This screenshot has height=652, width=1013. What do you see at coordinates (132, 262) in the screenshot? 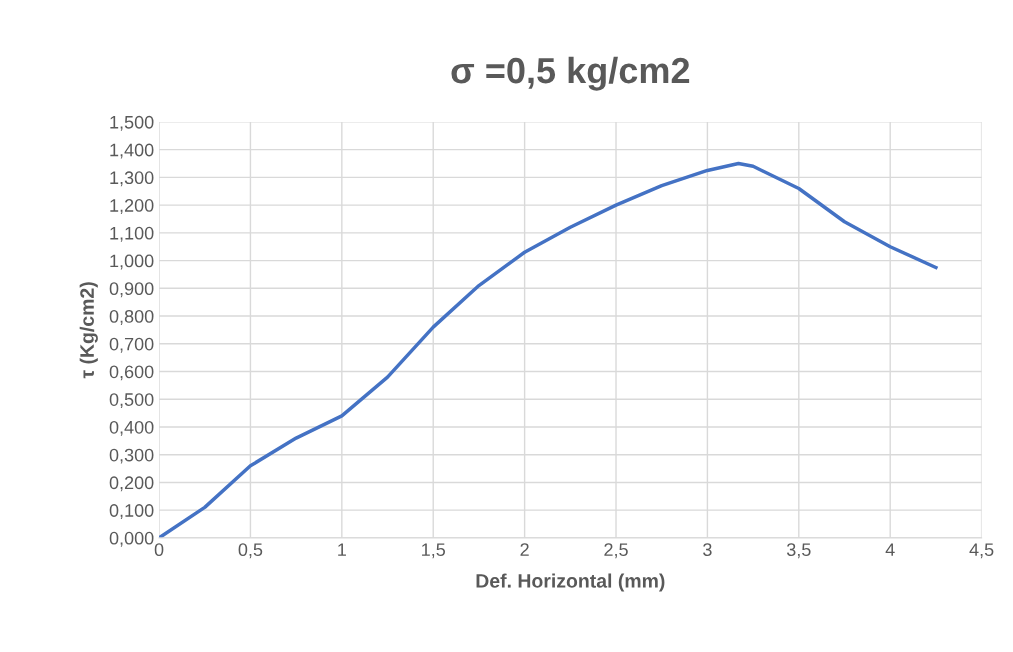
I see `y-tick-label: 1,000` at bounding box center [132, 262].